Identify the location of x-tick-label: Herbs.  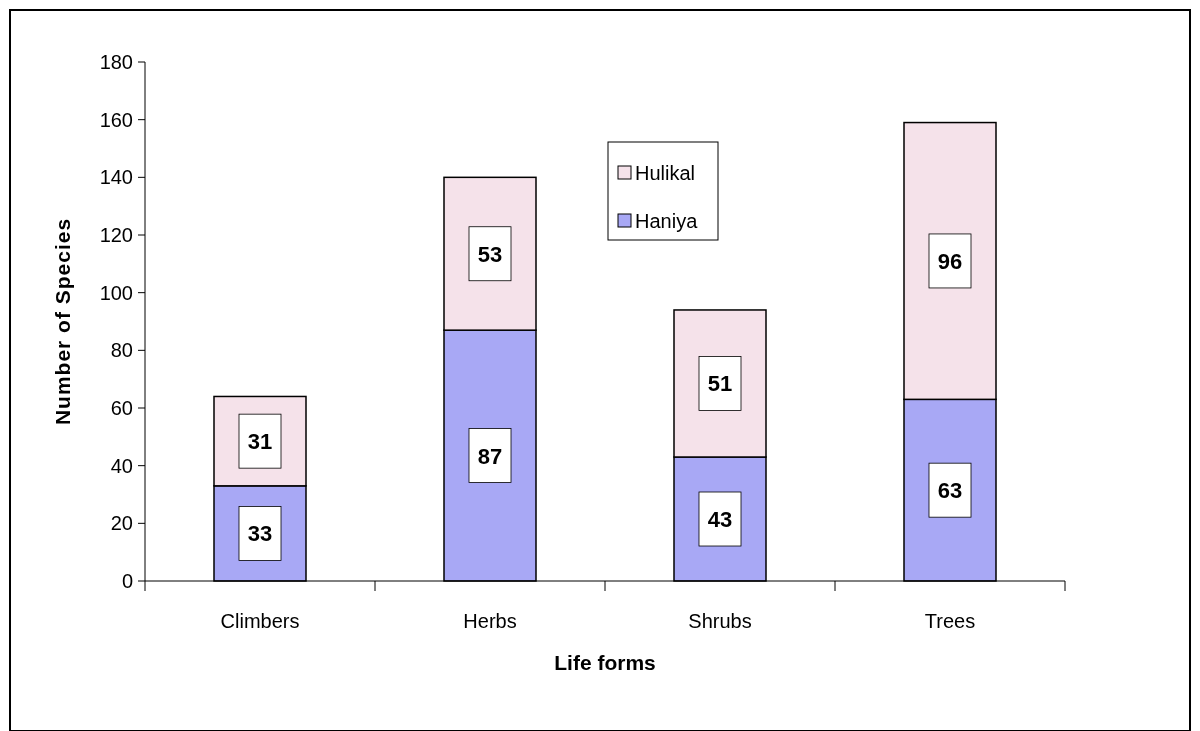
(490, 621).